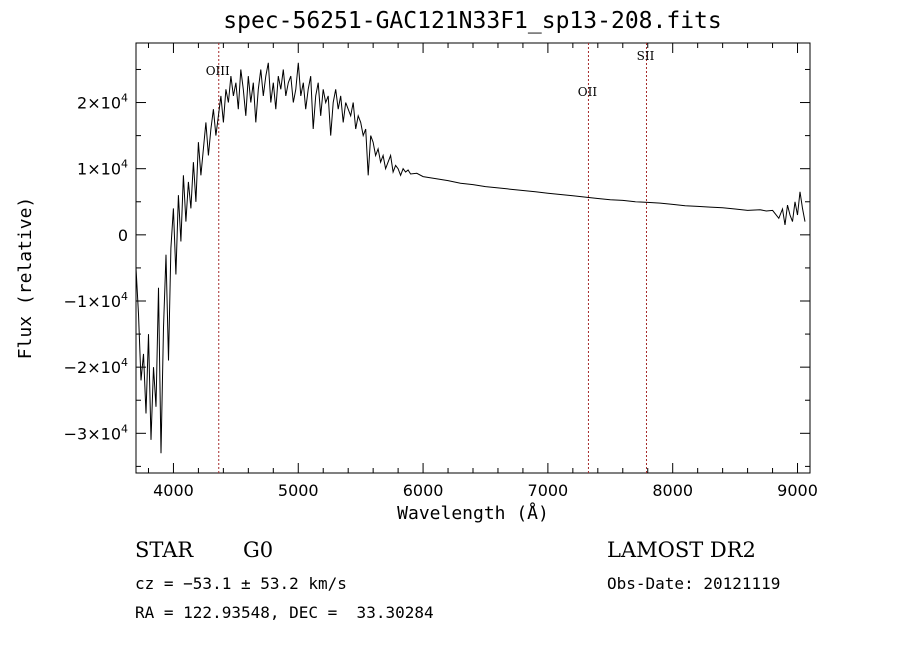 Image resolution: width=900 pixels, height=649 pixels. I want to click on x-axis-label: Wavelength (Å), so click(473, 513).